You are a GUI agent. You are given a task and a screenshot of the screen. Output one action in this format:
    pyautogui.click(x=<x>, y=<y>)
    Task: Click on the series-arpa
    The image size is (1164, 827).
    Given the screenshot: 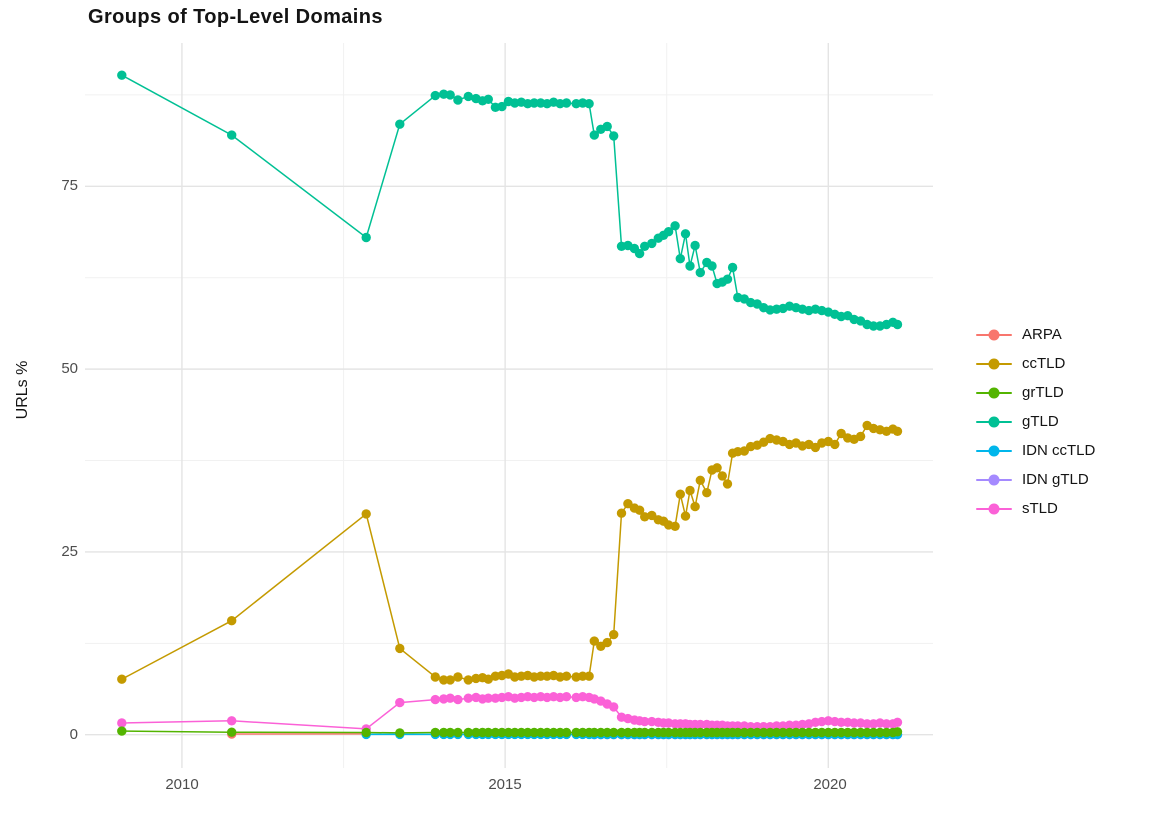 What is the action you would take?
    pyautogui.click(x=299, y=734)
    